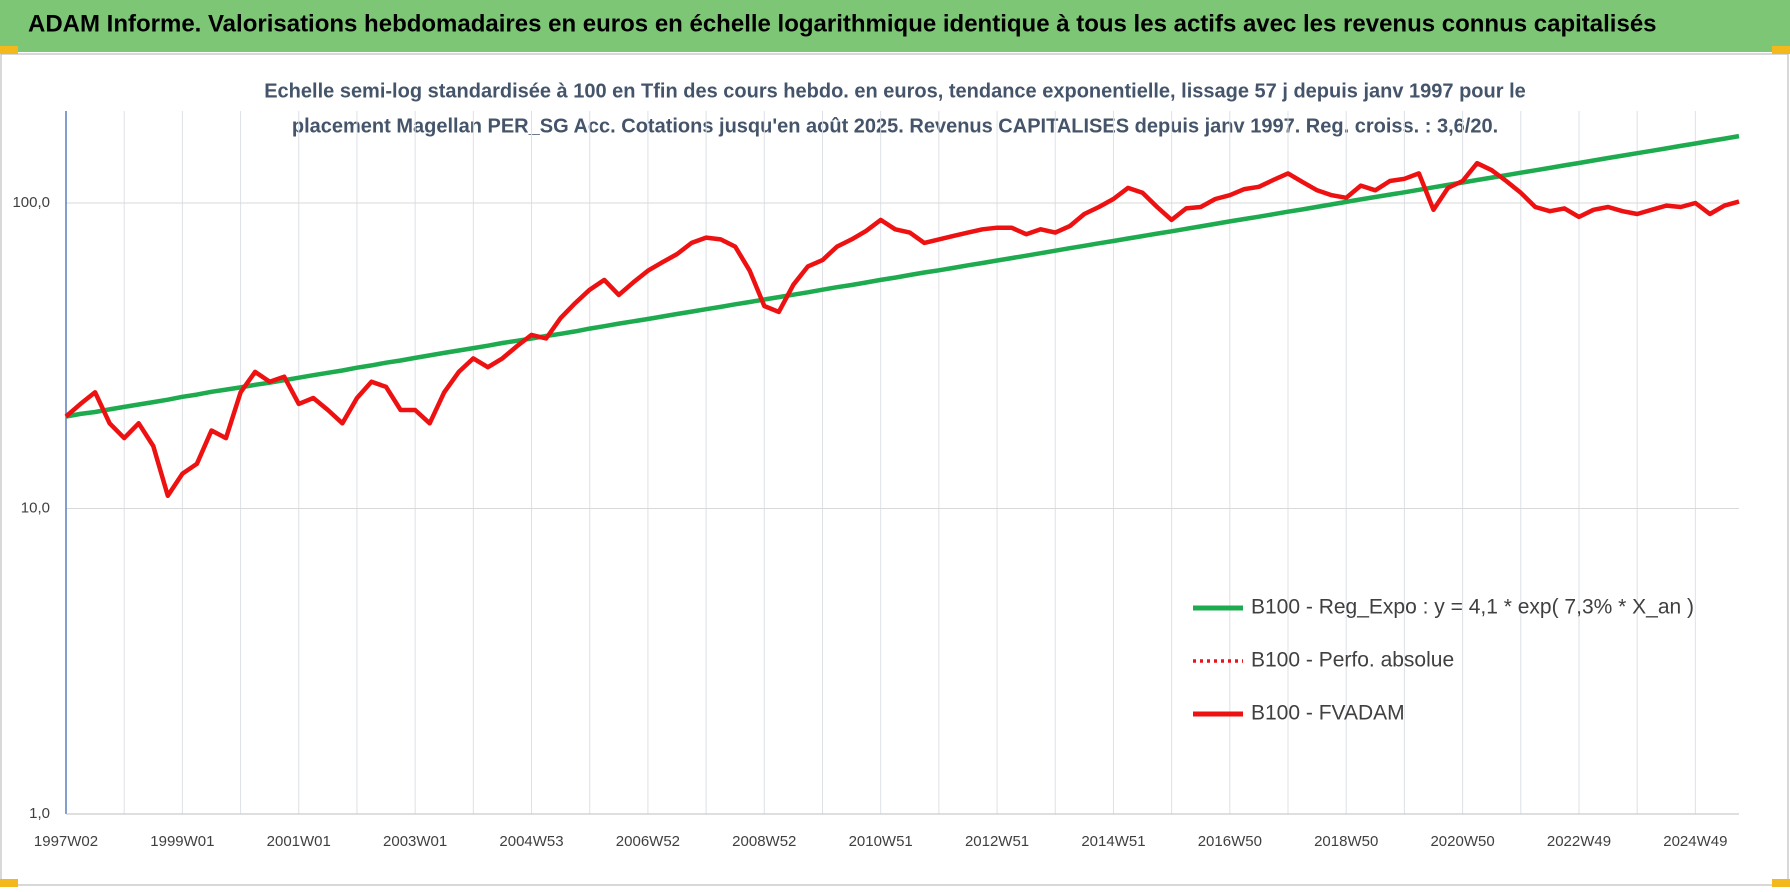 The width and height of the screenshot is (1790, 892). What do you see at coordinates (415, 841) in the screenshot?
I see `x-tick-label: 2003W01` at bounding box center [415, 841].